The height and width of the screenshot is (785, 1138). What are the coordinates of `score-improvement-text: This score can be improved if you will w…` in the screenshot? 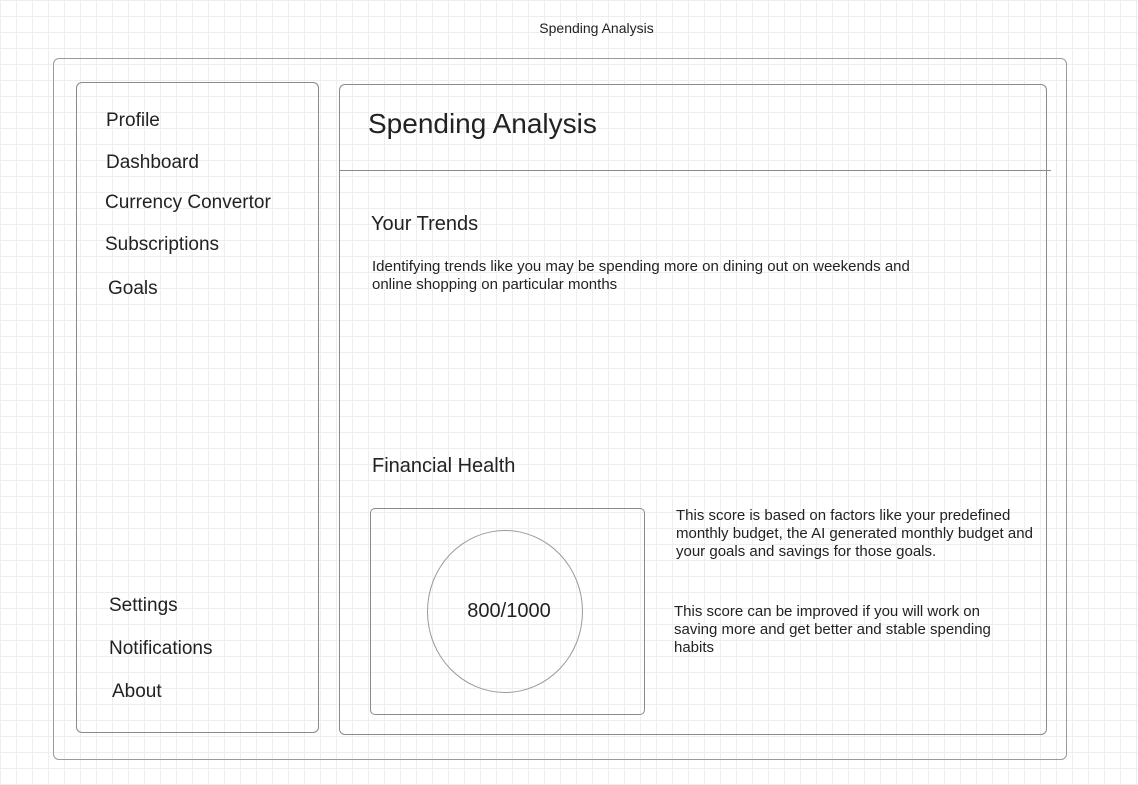 It's located at (832, 629).